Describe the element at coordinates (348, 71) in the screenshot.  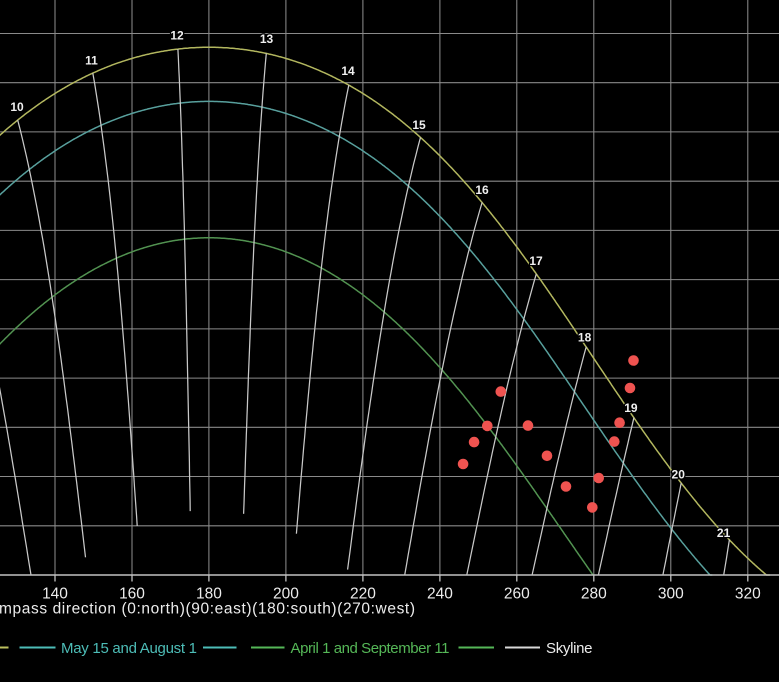
I see `svg-text: 14` at that location.